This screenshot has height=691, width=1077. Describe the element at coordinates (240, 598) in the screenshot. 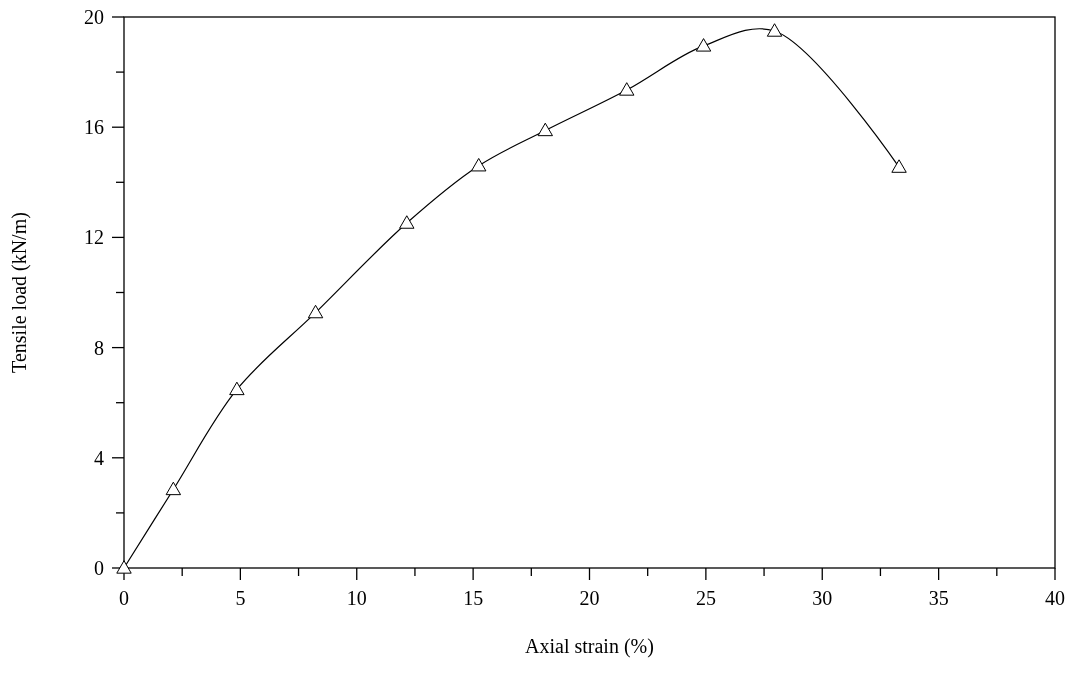

I see `x-tick-label: 5` at that location.